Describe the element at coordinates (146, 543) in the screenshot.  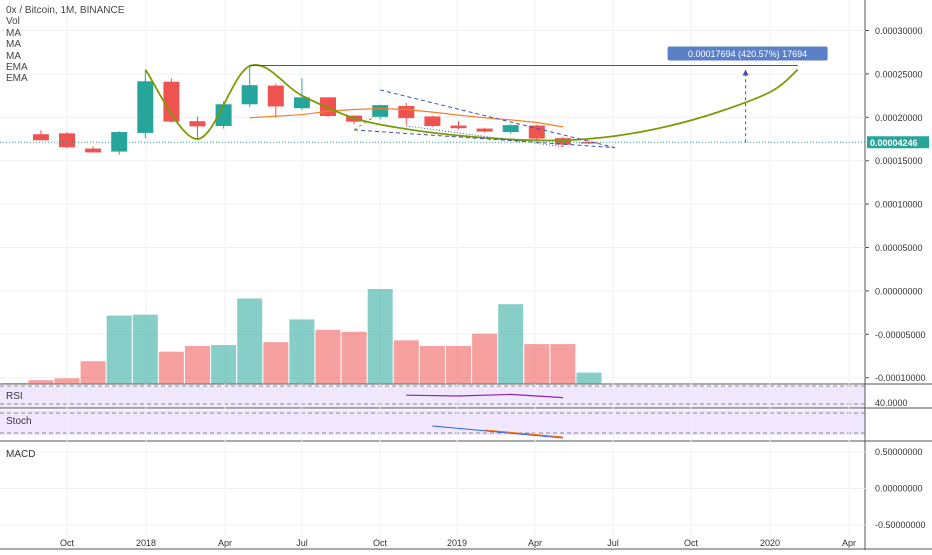
I see `x-tick-label-1: 2018` at that location.